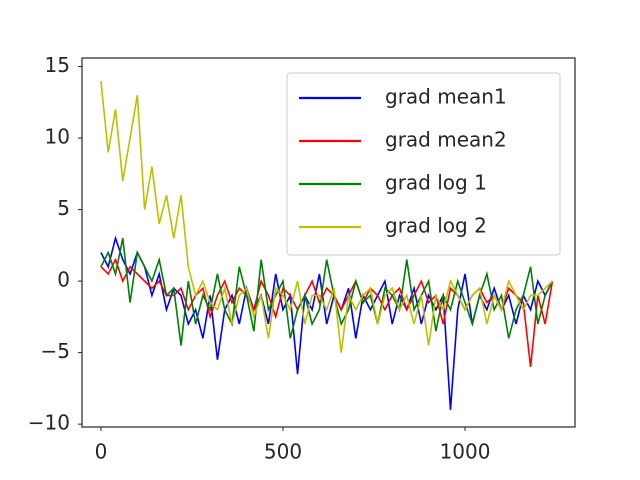  What do you see at coordinates (57, 65) in the screenshot?
I see `y-tick-label: 15` at bounding box center [57, 65].